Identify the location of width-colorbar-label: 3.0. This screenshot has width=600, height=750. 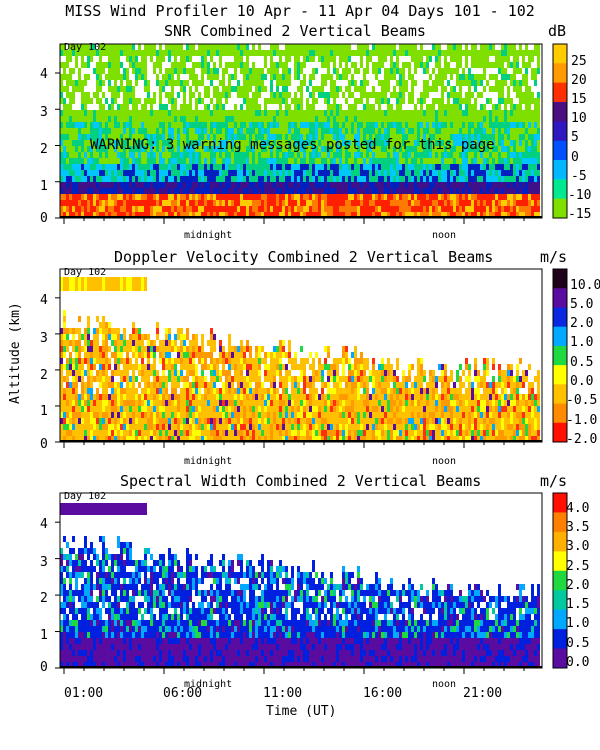
(578, 546).